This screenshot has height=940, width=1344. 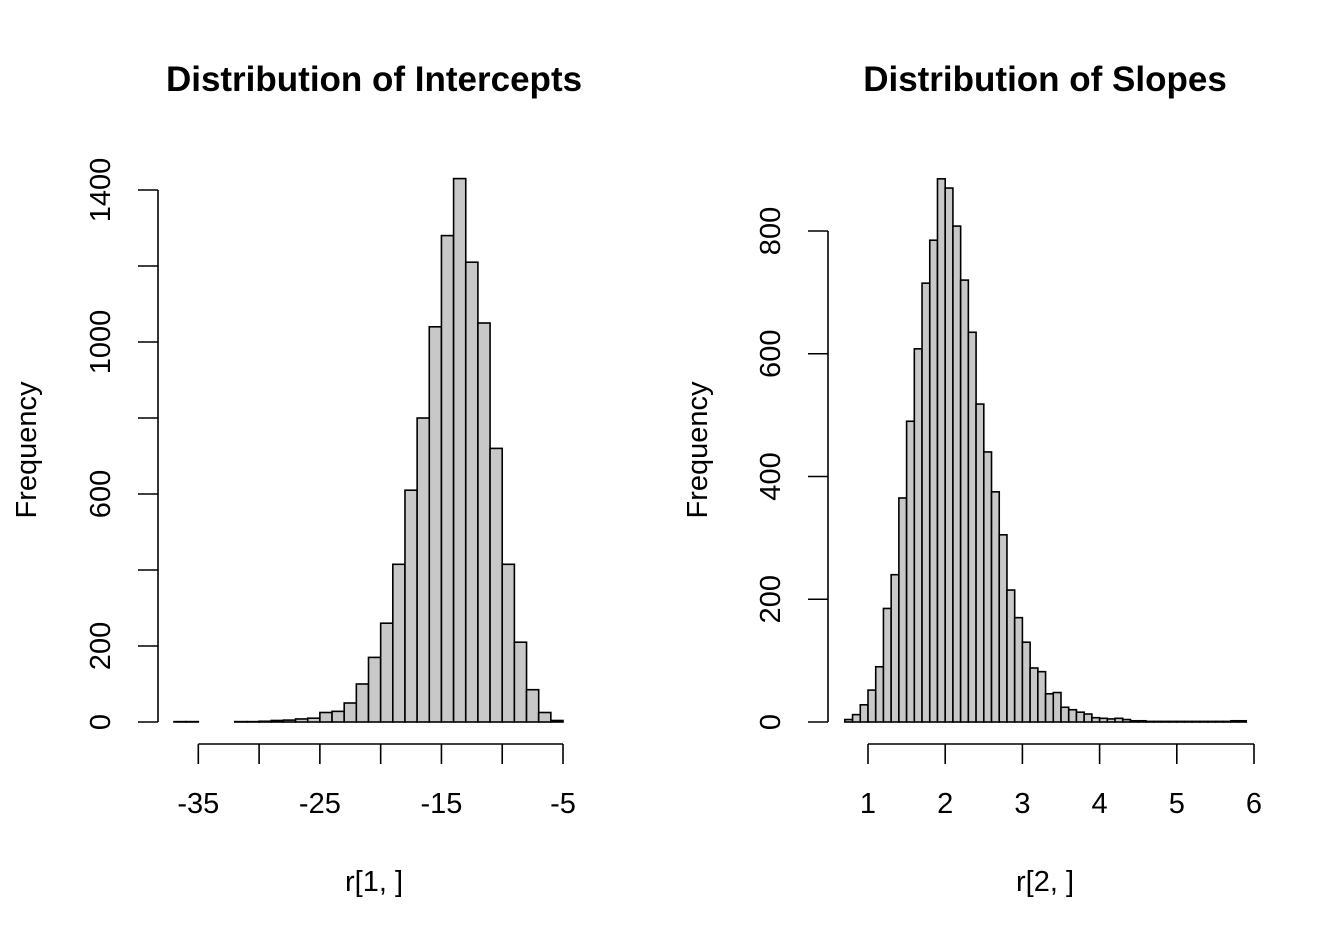 What do you see at coordinates (792, 468) in the screenshot?
I see `slopes-y-axis: 0 200 400 600 800` at bounding box center [792, 468].